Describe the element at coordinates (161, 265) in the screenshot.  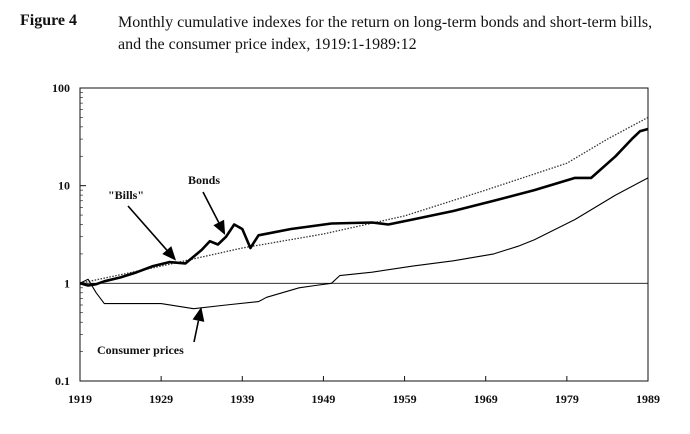
I see `annotations: "Bills" Bonds Consumer prices` at that location.